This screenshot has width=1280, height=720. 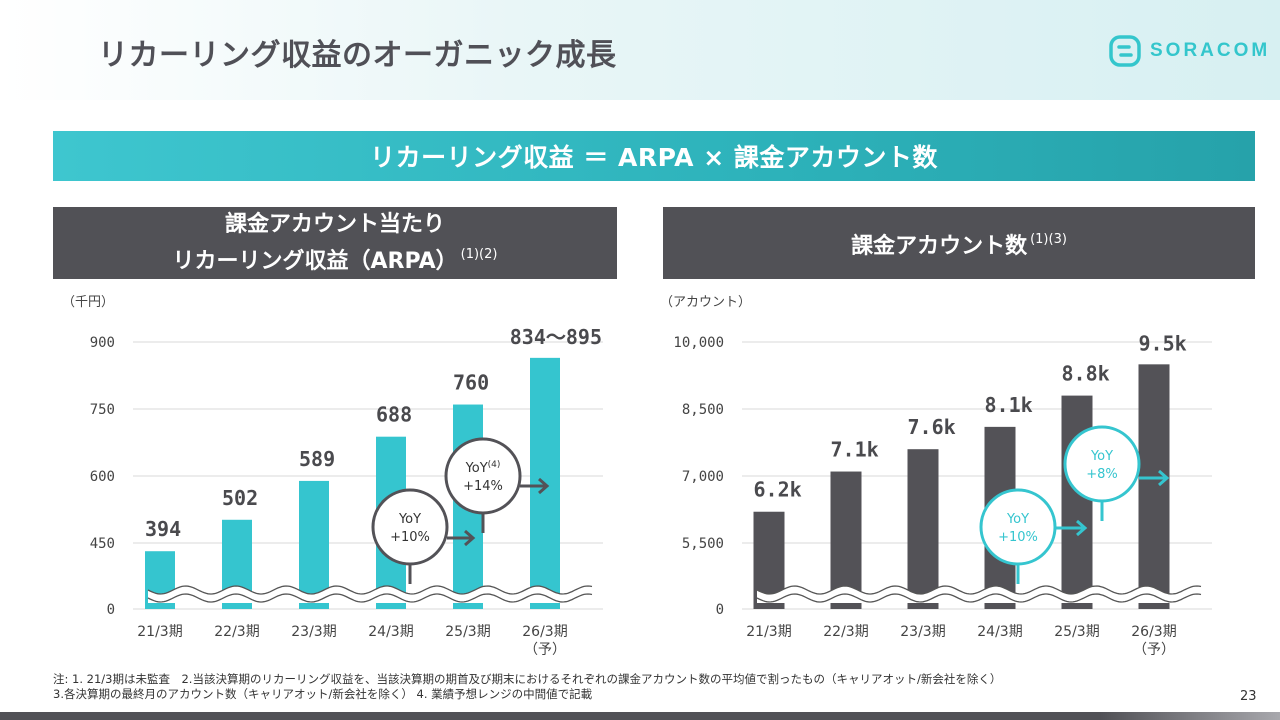 I want to click on page-title: リカーリング収益のオーガニック成長, so click(x=357, y=55).